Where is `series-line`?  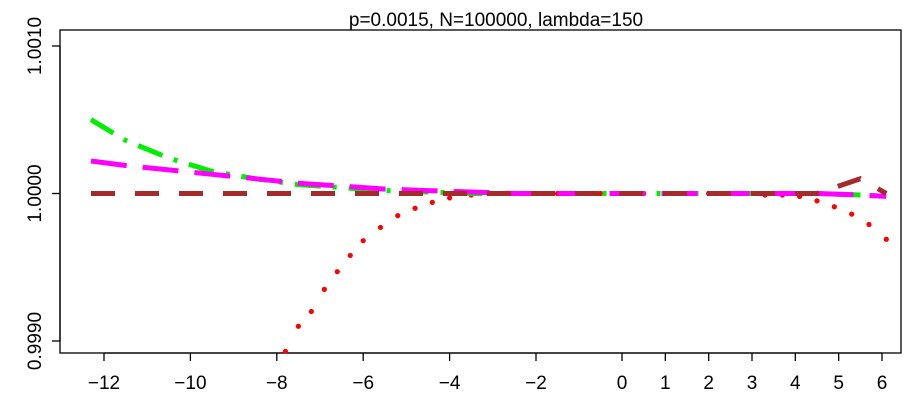 series-line is located at coordinates (489, 185).